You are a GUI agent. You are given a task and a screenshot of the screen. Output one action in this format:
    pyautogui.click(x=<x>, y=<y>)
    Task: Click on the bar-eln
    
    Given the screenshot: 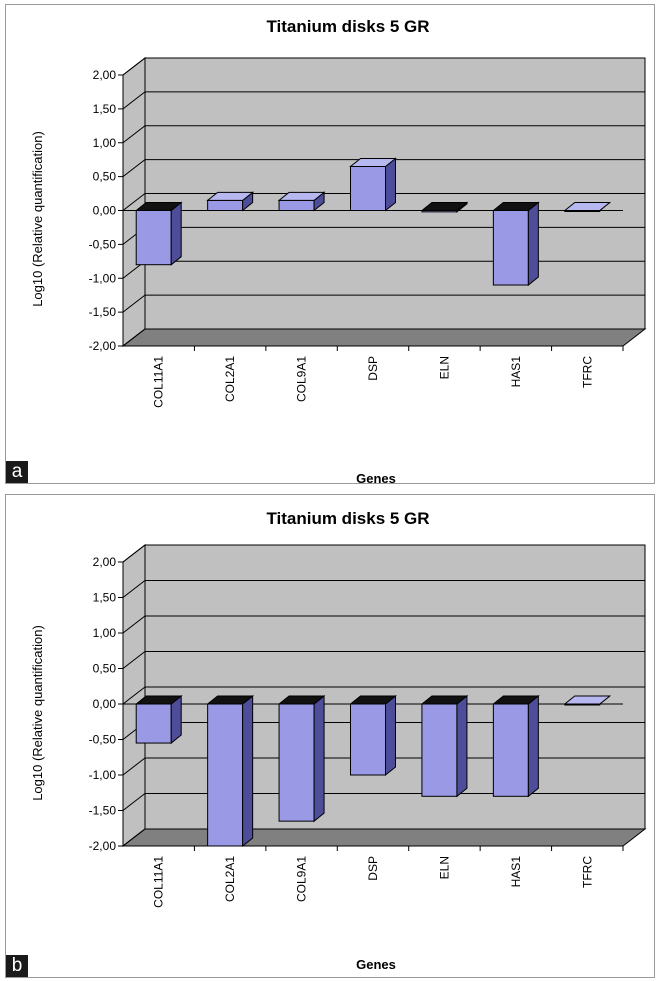 What is the action you would take?
    pyautogui.click(x=444, y=207)
    